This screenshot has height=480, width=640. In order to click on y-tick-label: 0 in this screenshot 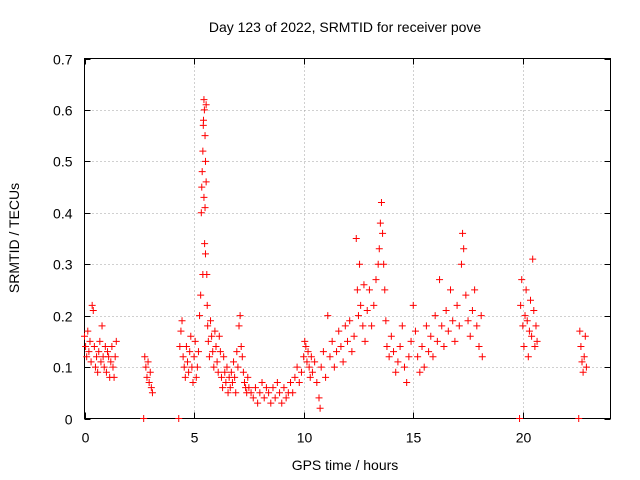, I will do `click(69, 420)`.